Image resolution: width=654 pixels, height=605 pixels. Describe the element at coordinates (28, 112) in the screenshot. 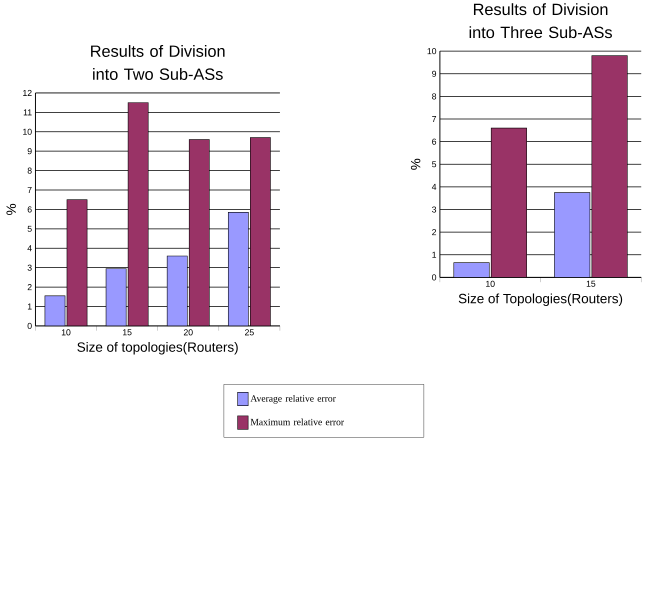

I see `y-tick-label: 11` at that location.